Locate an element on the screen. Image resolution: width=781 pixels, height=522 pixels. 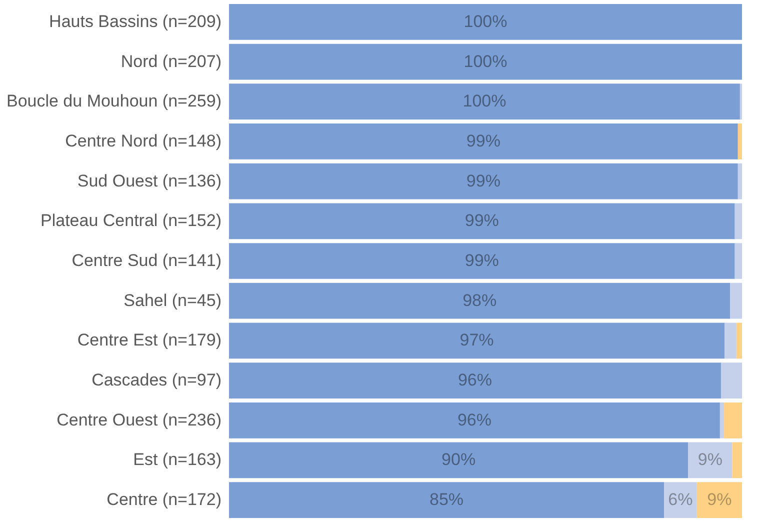
data-label: 98% is located at coordinates (479, 300).